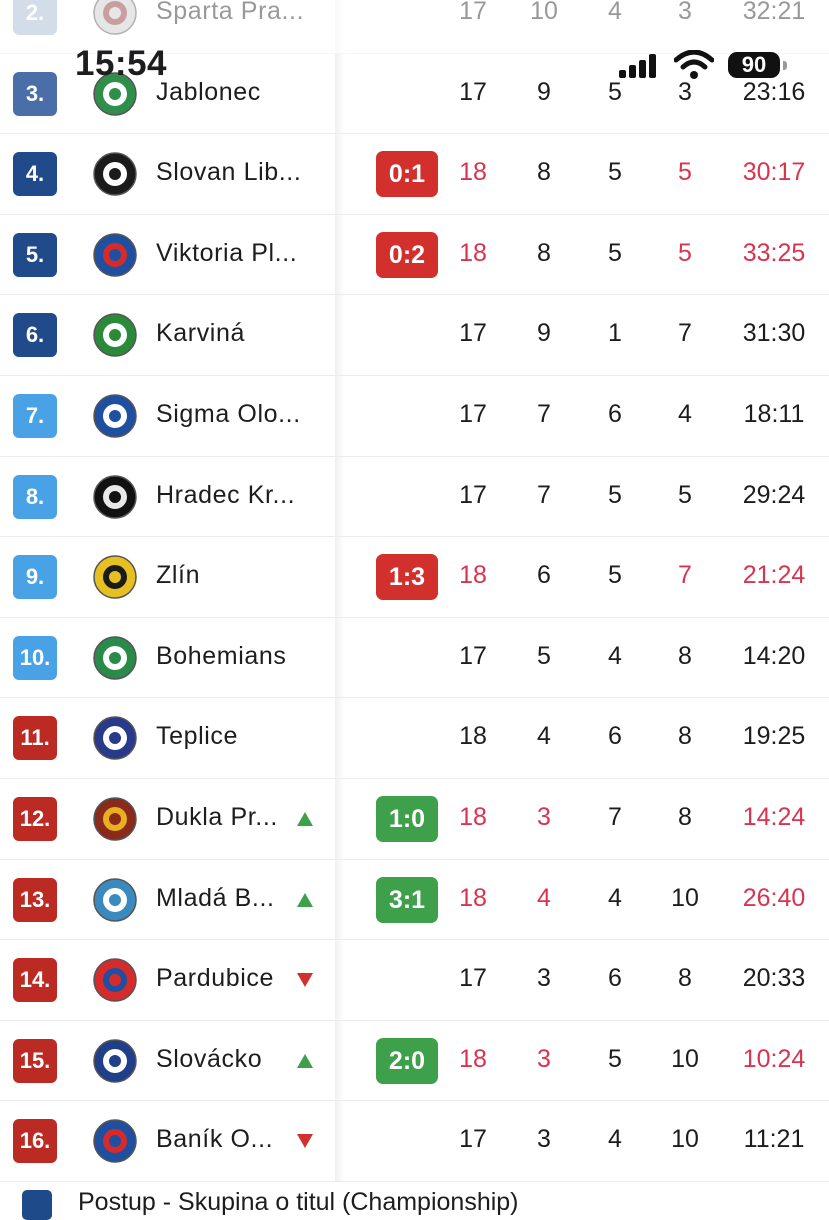 The width and height of the screenshot is (829, 1220). I want to click on table-row: 6. Karviná 17 9 1 7 31:30, so click(414, 335).